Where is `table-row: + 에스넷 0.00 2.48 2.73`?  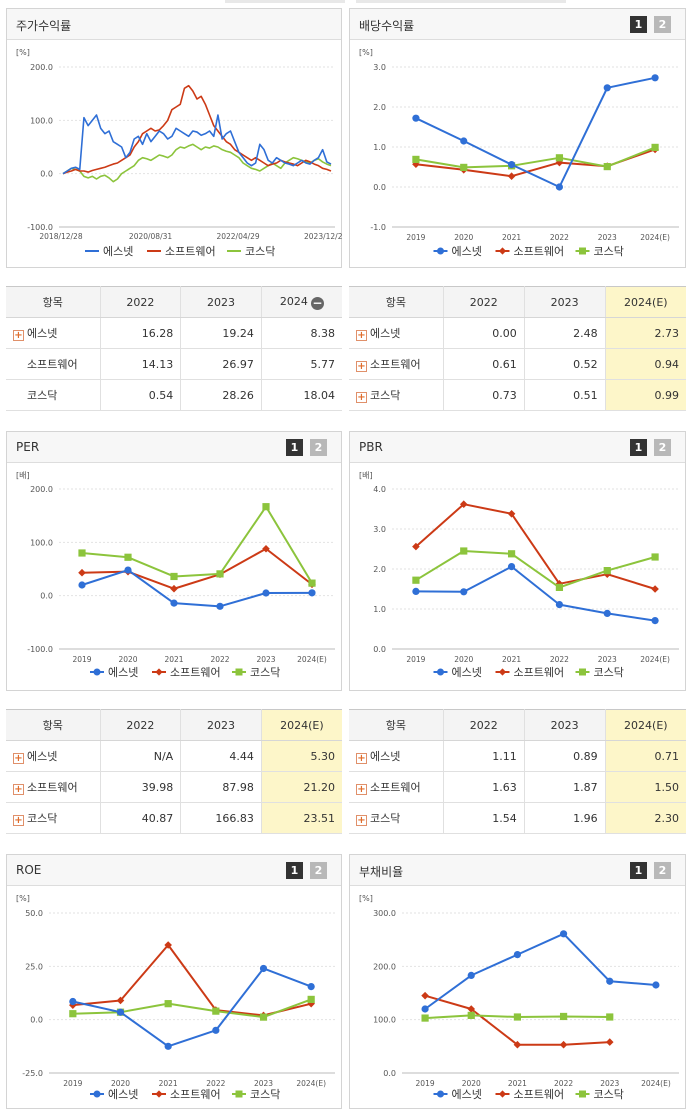 table-row: + 에스넷 0.00 2.48 2.73 is located at coordinates (517, 333).